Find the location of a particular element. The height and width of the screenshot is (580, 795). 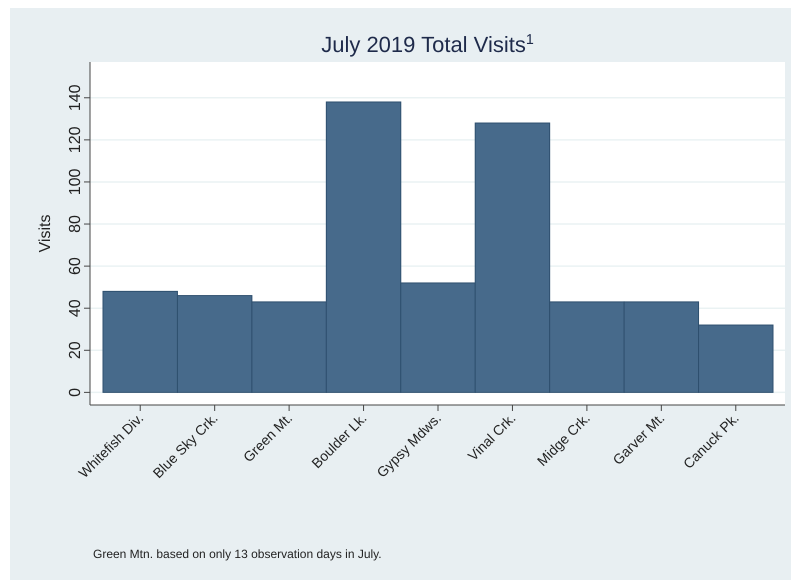

y-axis-title: Visits is located at coordinates (45, 233).